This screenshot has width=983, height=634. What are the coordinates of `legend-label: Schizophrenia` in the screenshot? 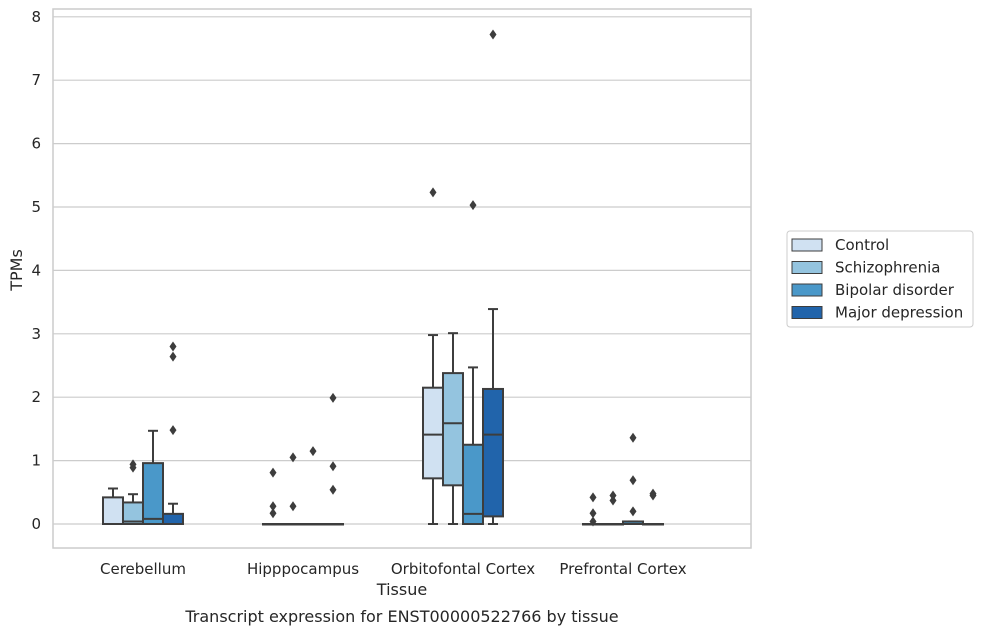 It's located at (887, 268).